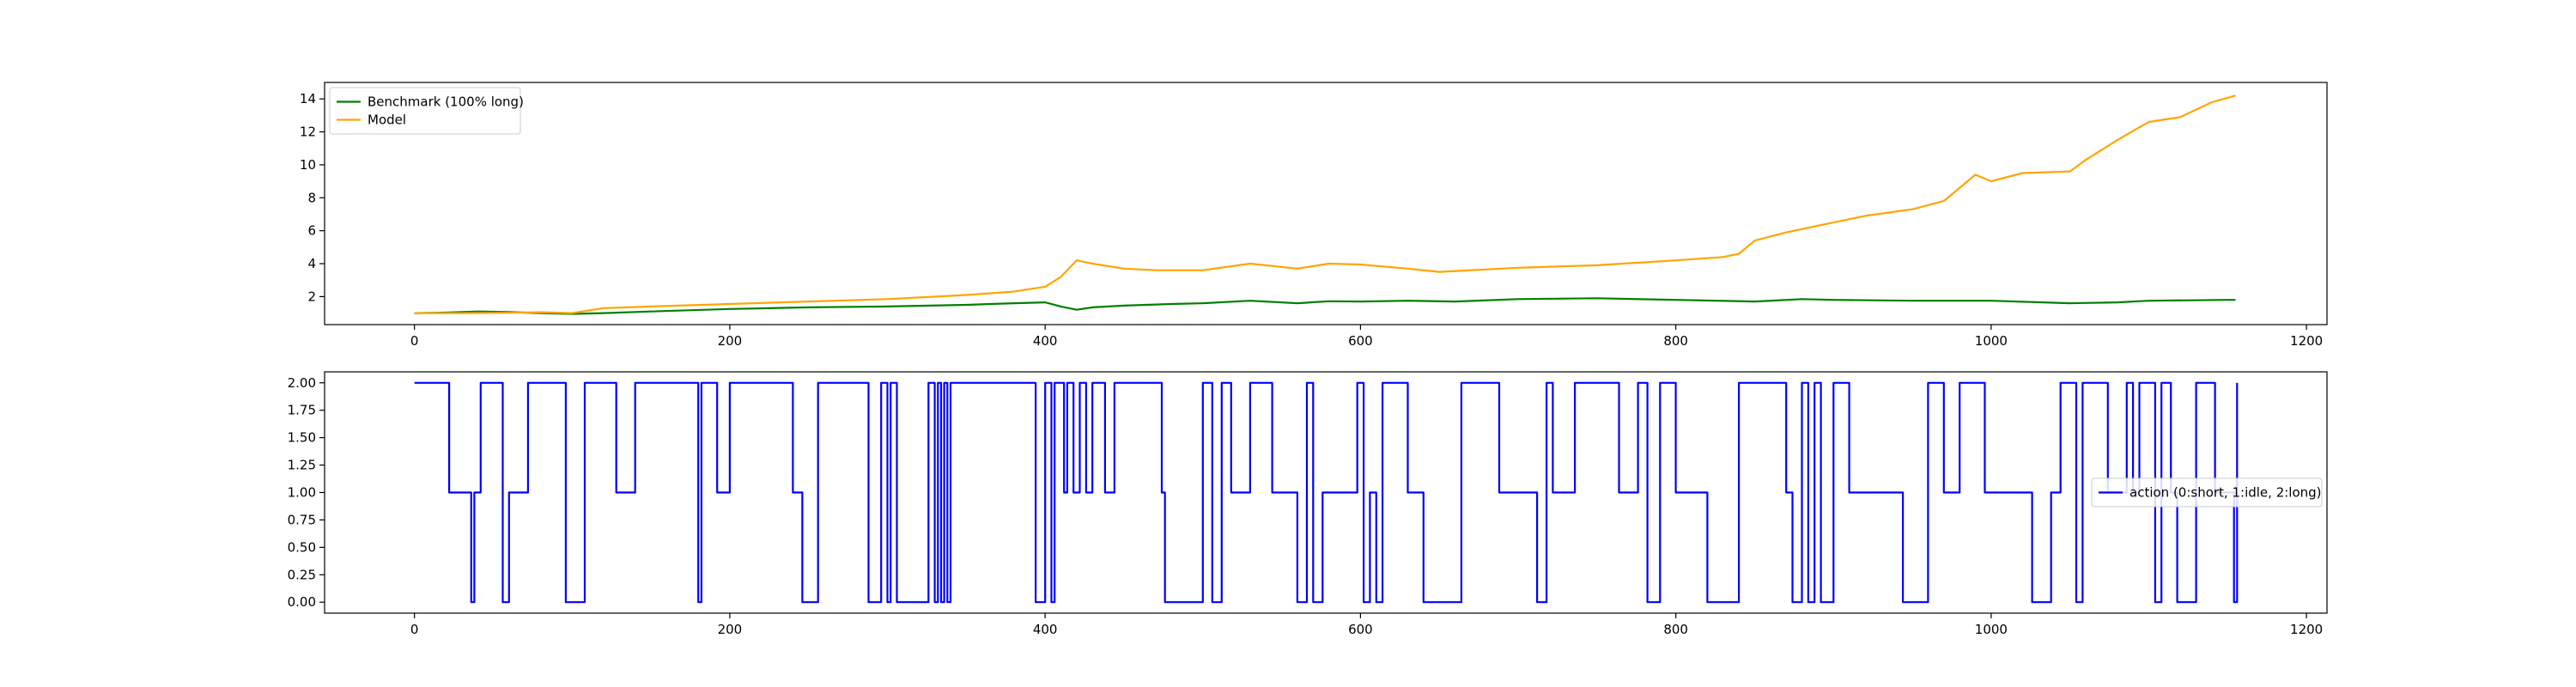  I want to click on y-tick-label: 10, so click(308, 165).